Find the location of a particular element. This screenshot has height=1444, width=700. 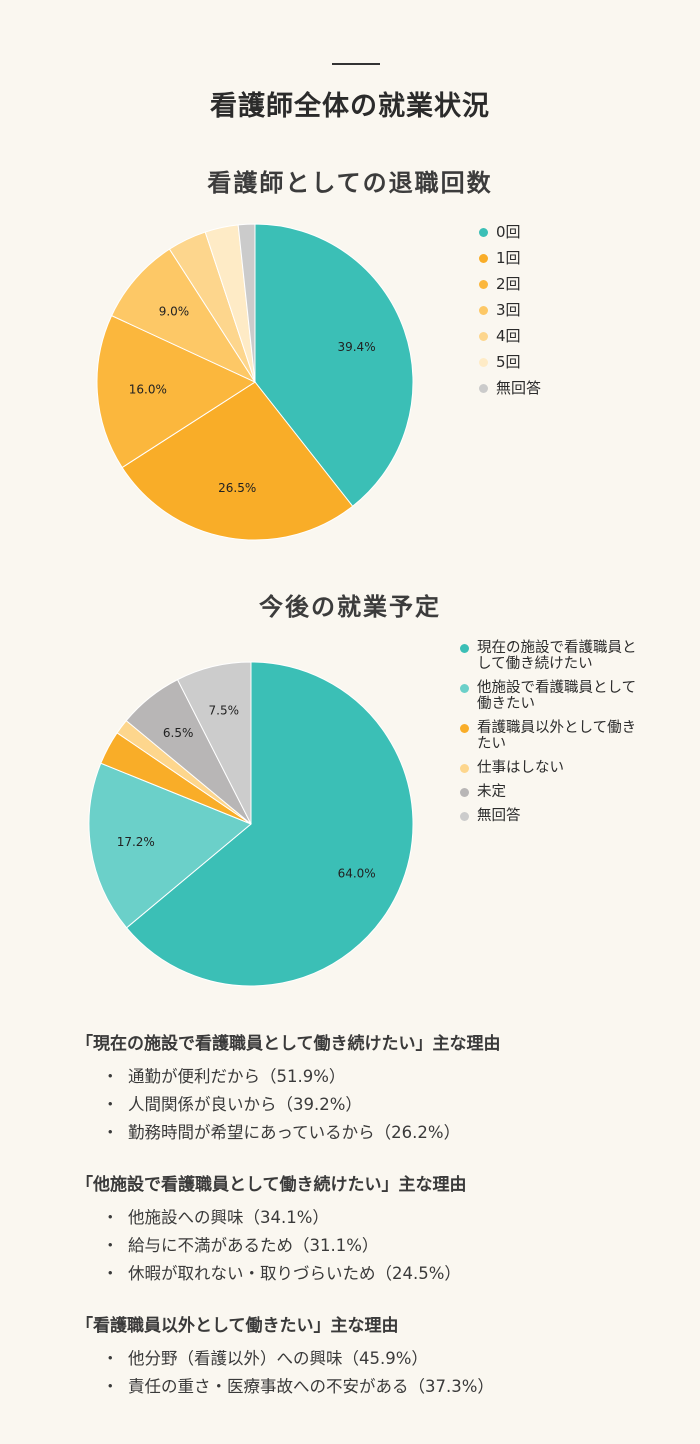

retirement-legend-item: 4回 is located at coordinates (509, 338).